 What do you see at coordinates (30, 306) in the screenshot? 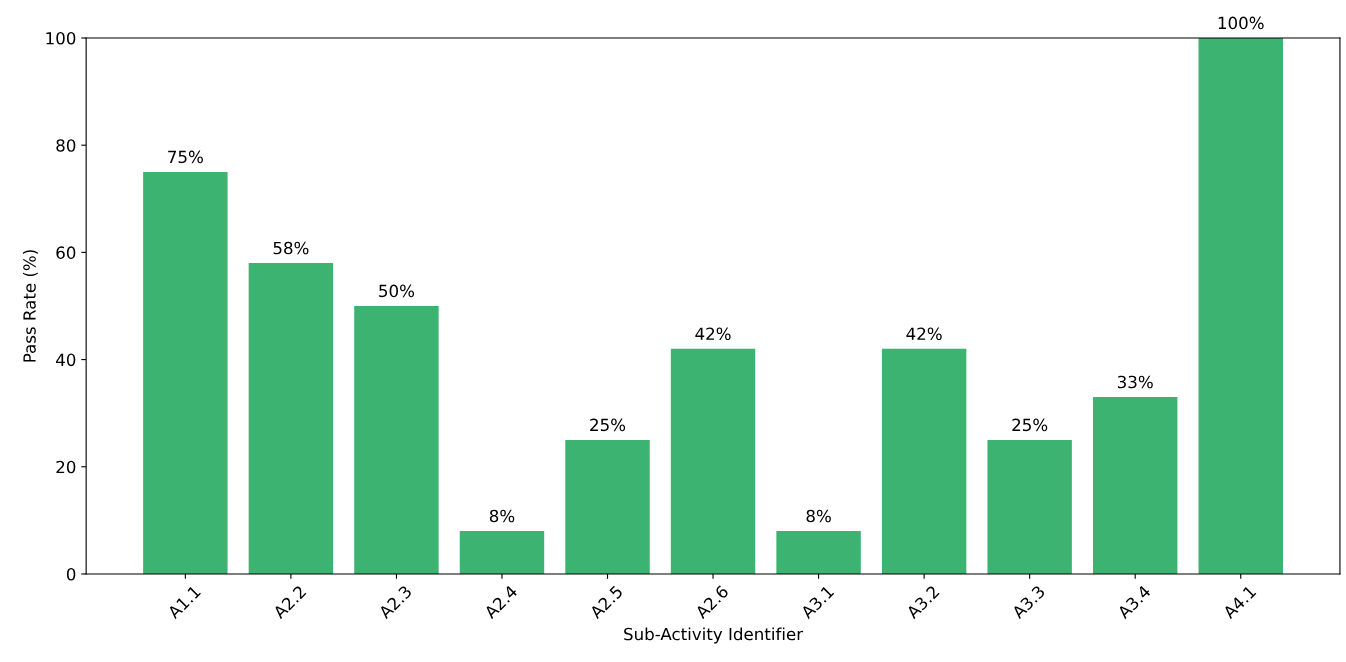
I see `y-axis-title: Pass Rate (%)` at bounding box center [30, 306].